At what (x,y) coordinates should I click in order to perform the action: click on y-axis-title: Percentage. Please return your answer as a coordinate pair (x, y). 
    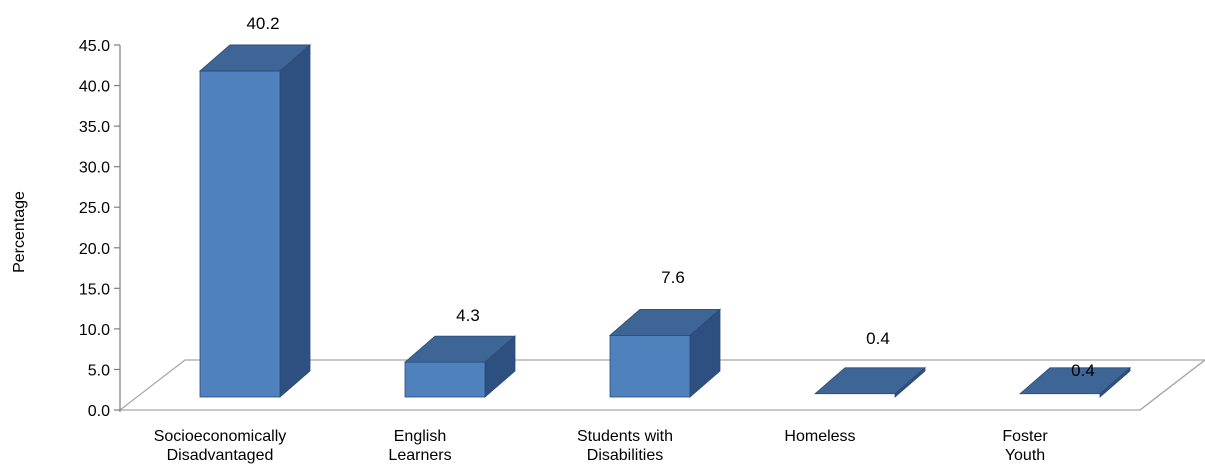
    Looking at the image, I should click on (19, 232).